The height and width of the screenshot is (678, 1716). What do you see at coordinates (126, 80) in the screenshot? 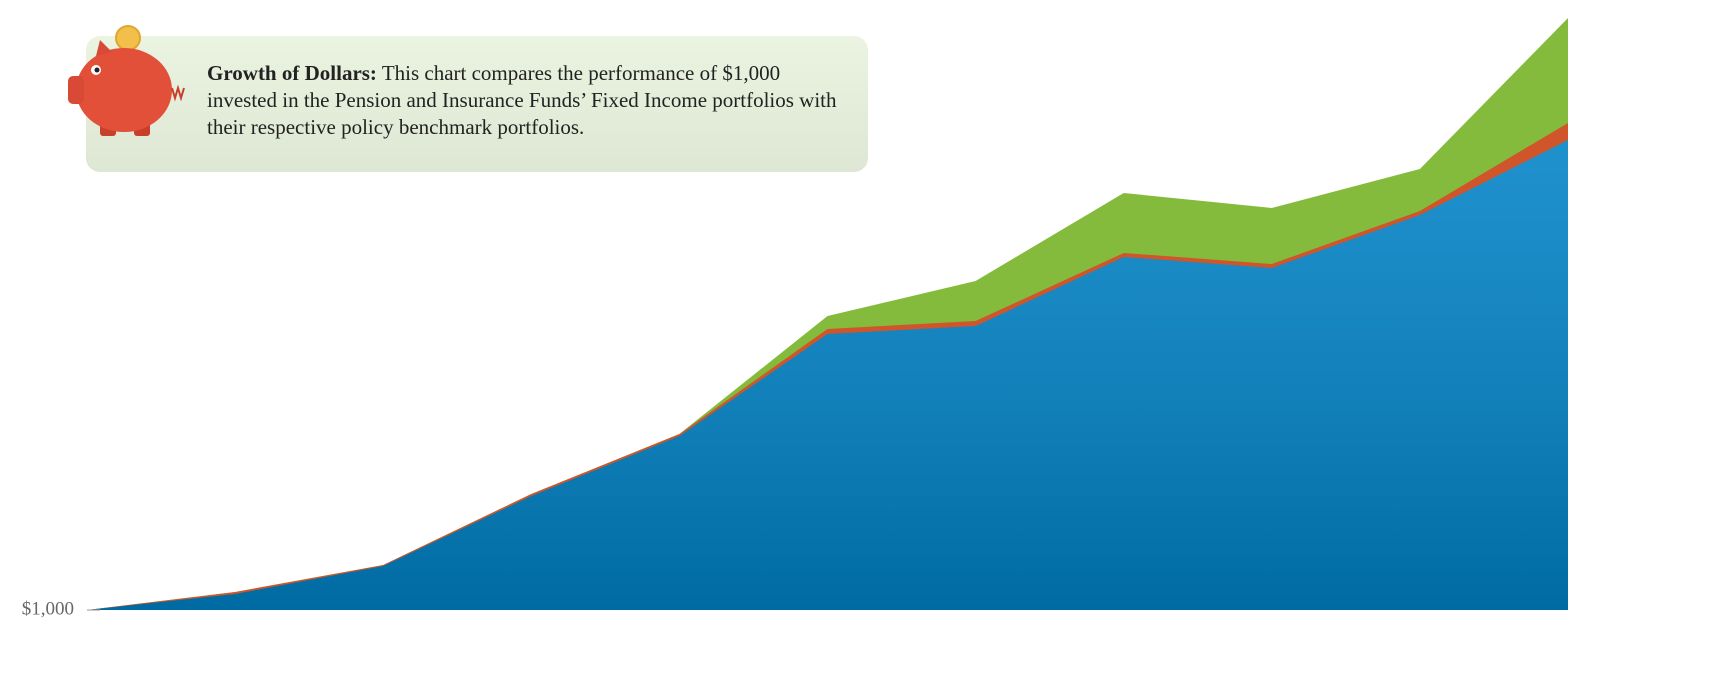
I see `piggy-icon` at bounding box center [126, 80].